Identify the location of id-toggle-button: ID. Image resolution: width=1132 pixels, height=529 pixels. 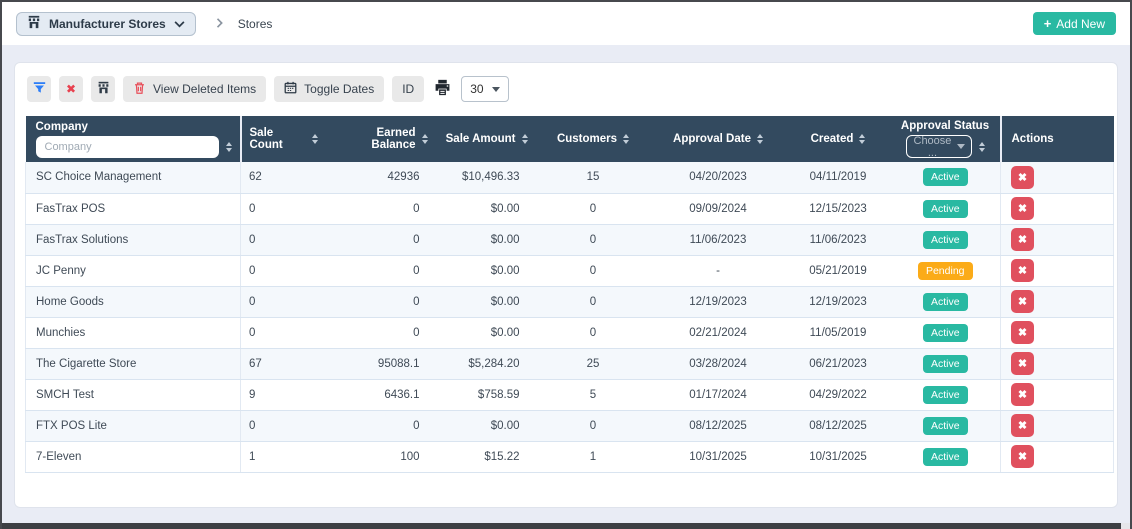
(408, 89).